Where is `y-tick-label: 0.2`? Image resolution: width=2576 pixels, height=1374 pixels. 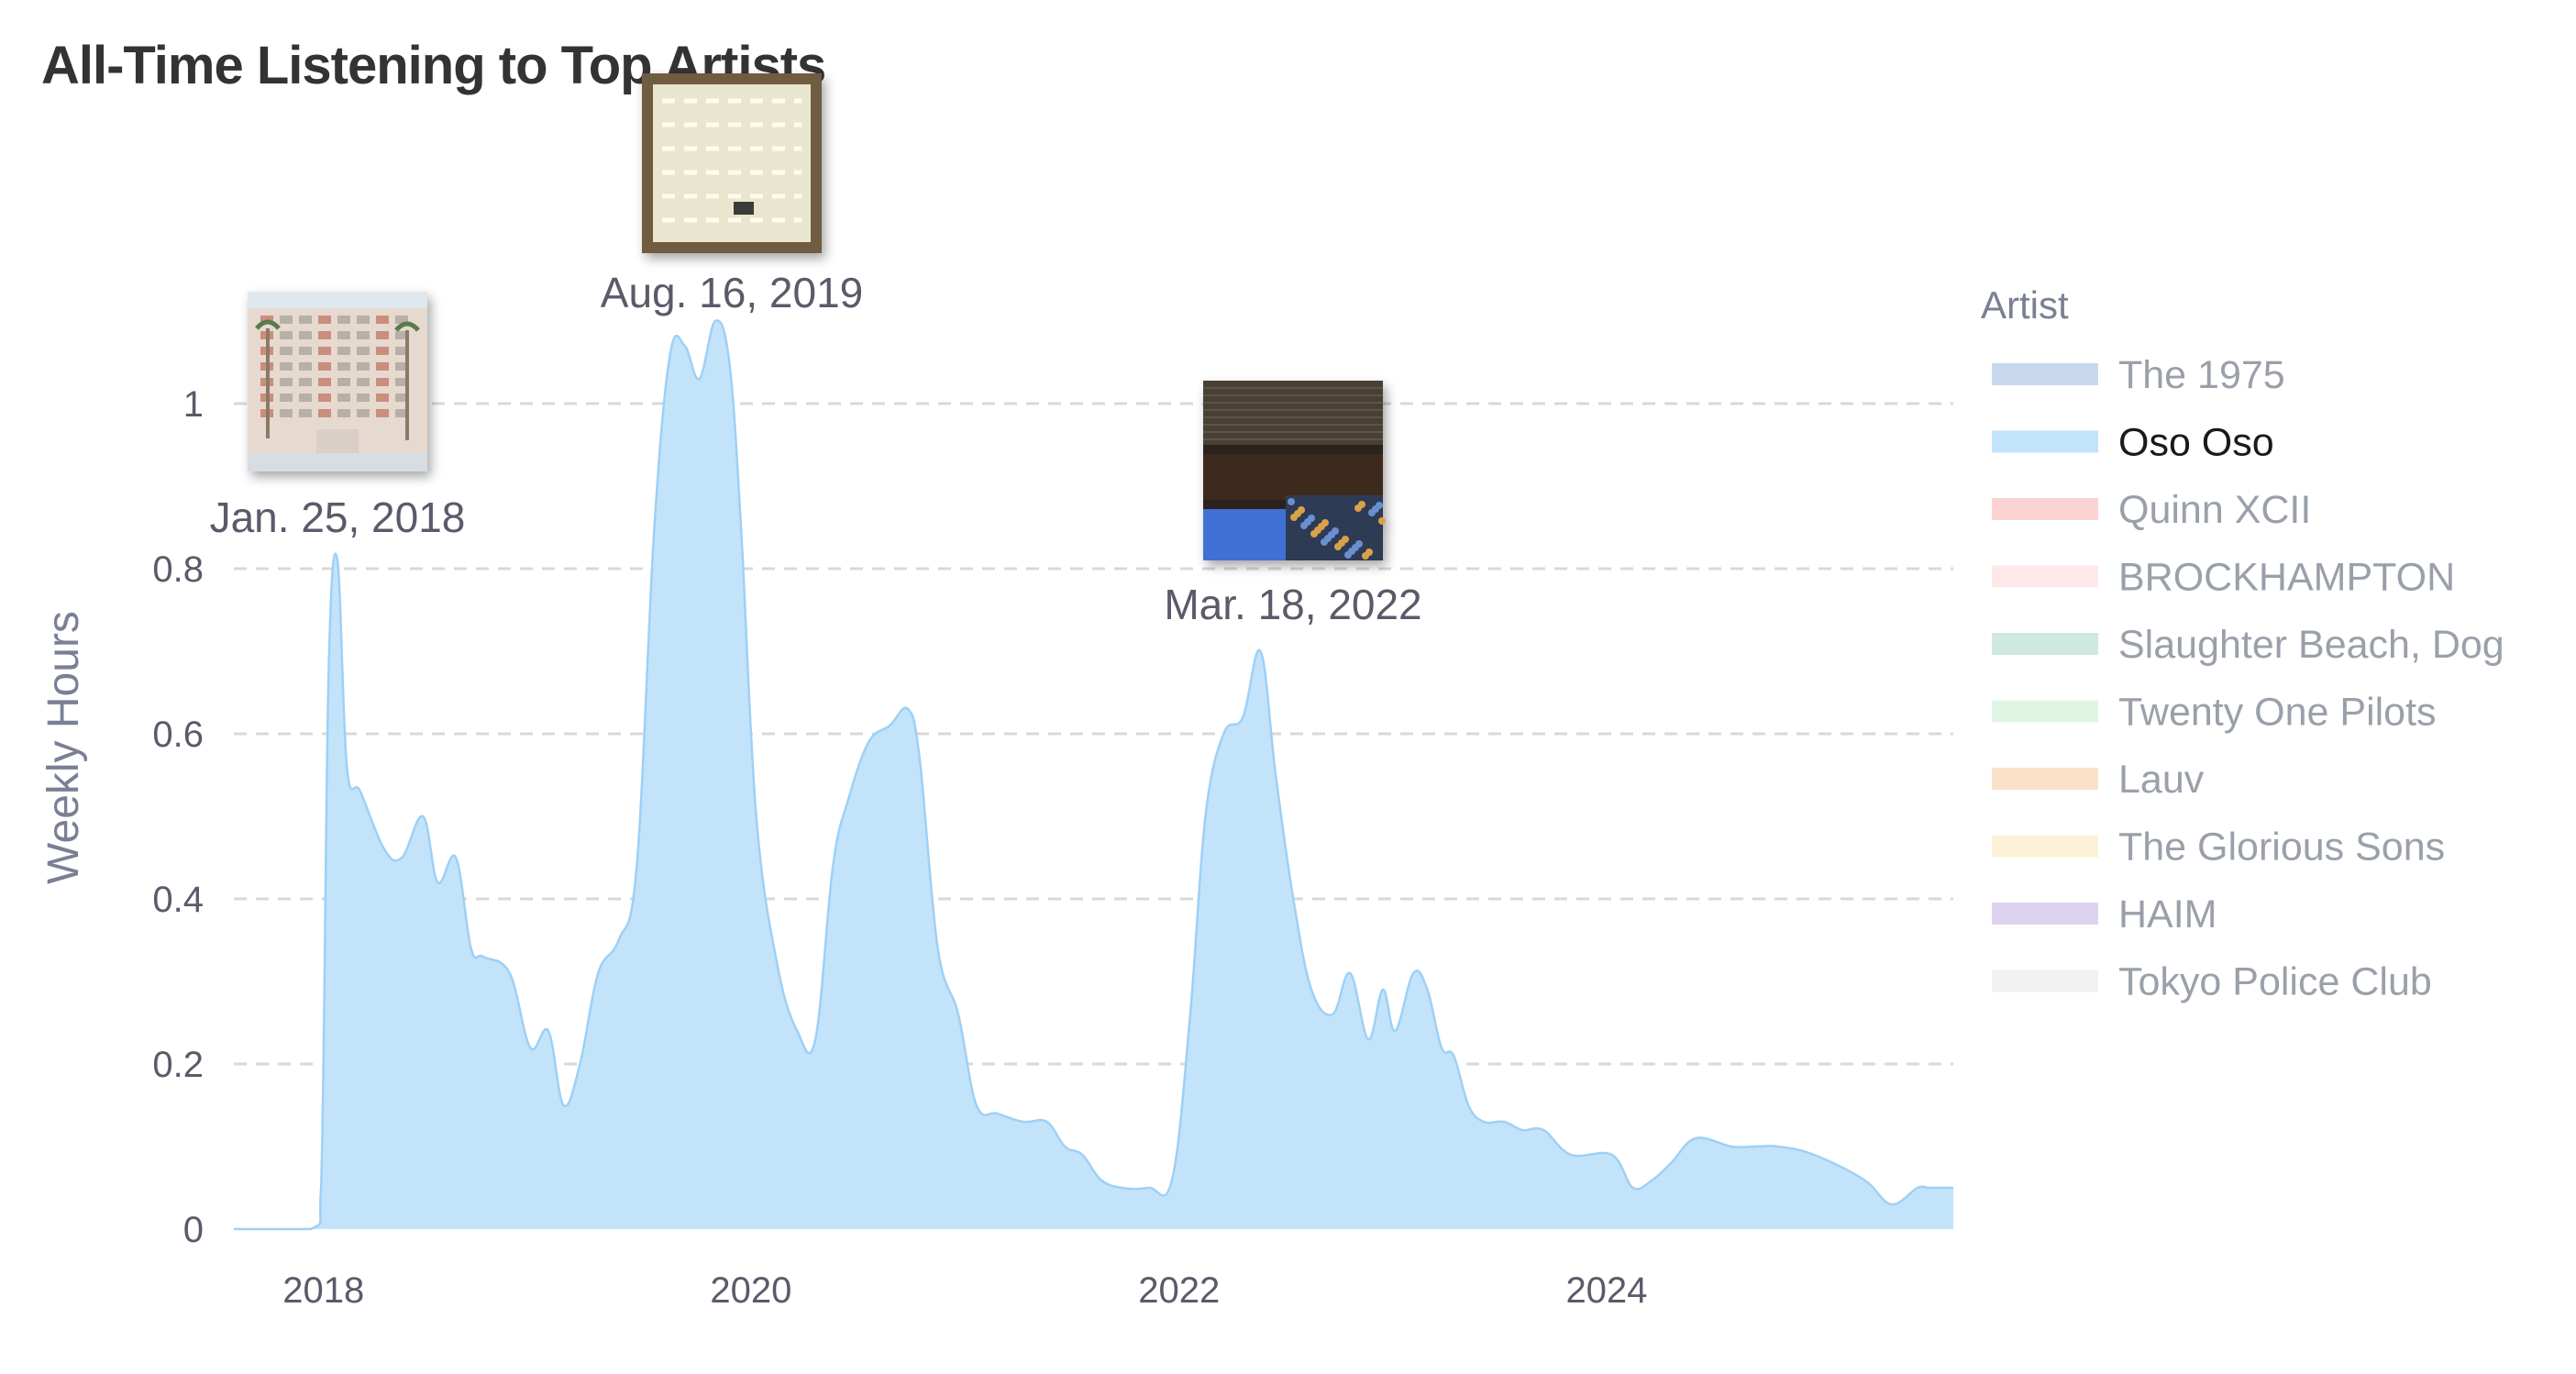 y-tick-label: 0.2 is located at coordinates (178, 1065).